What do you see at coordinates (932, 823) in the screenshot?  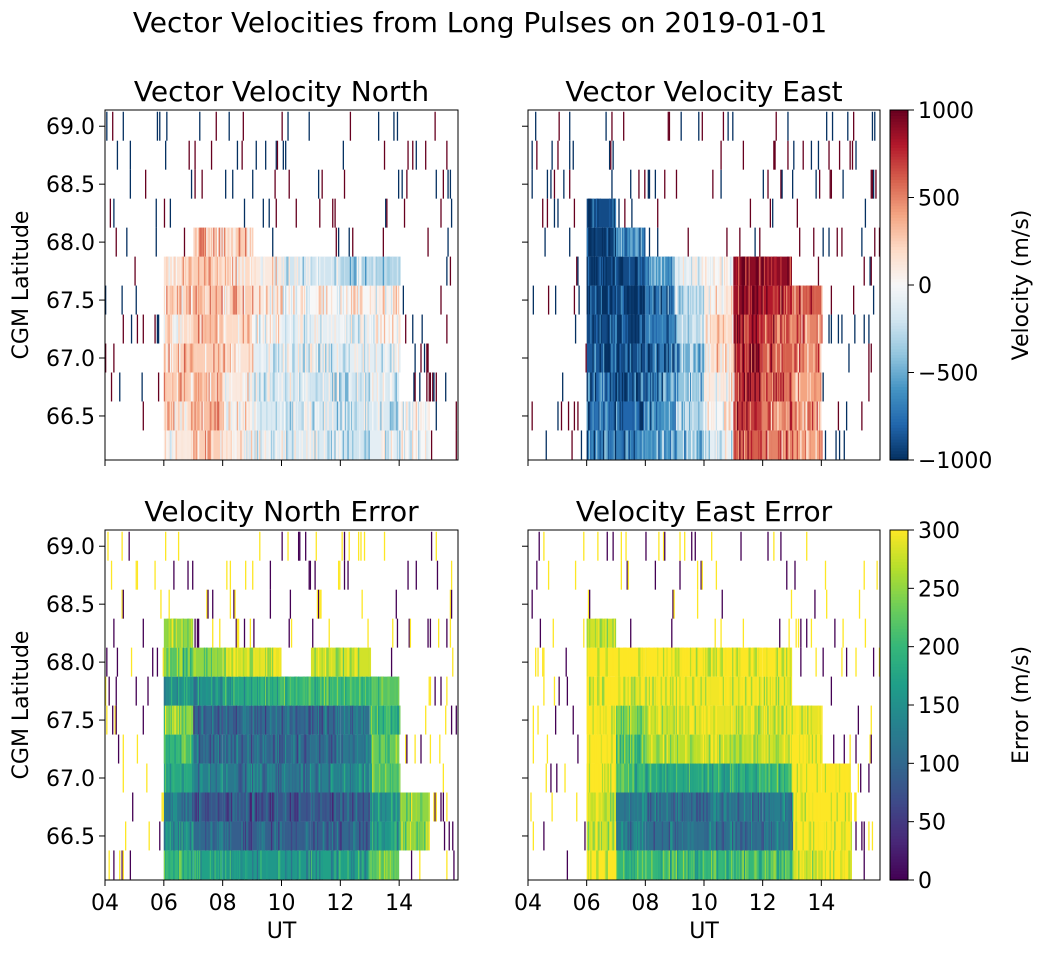 I see `colorbar-tick-label: 50` at bounding box center [932, 823].